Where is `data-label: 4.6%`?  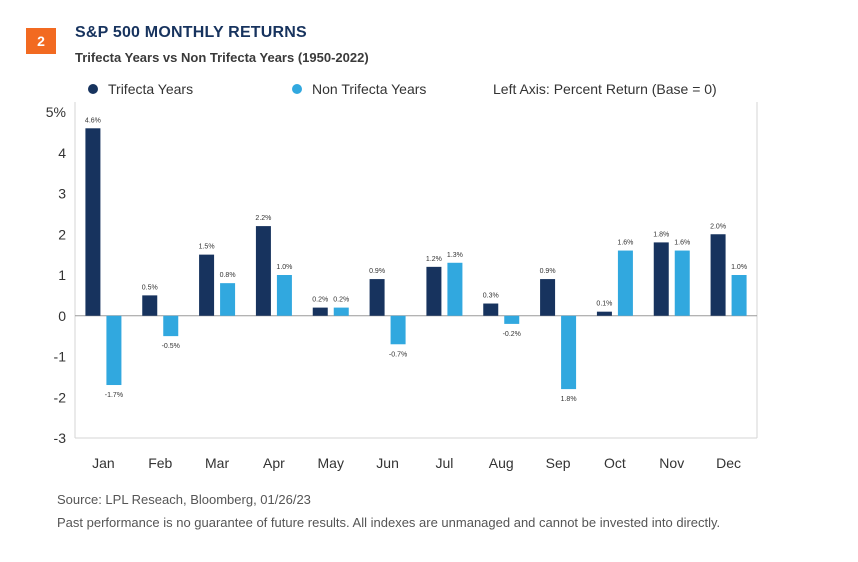 data-label: 4.6% is located at coordinates (93, 120).